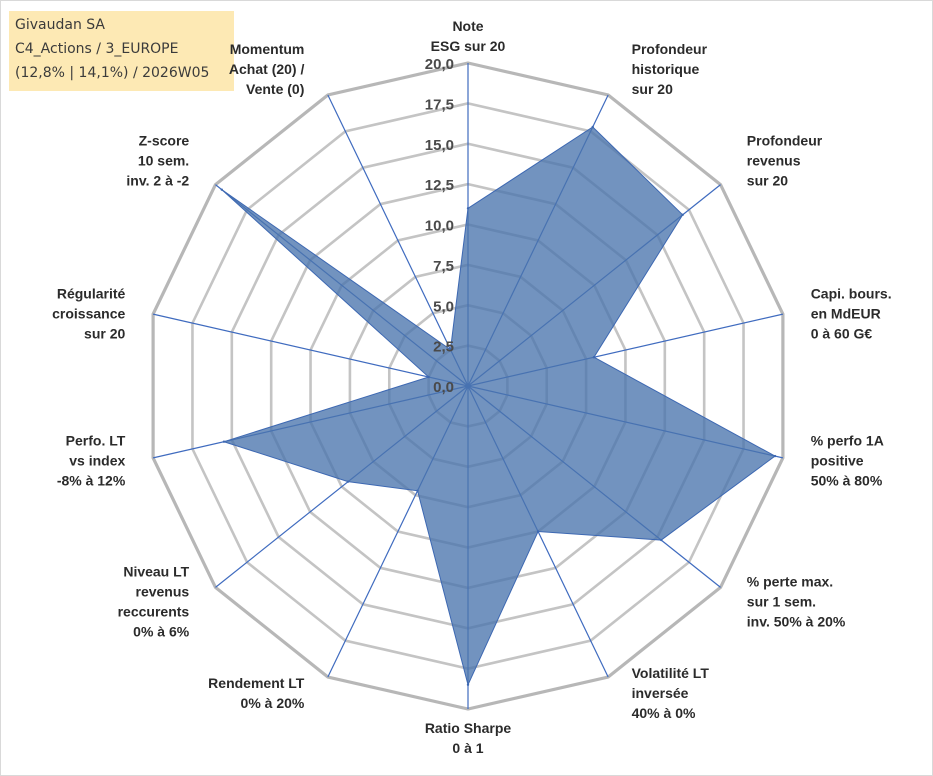  What do you see at coordinates (664, 713) in the screenshot?
I see `category-label-line: 40% à 0%` at bounding box center [664, 713].